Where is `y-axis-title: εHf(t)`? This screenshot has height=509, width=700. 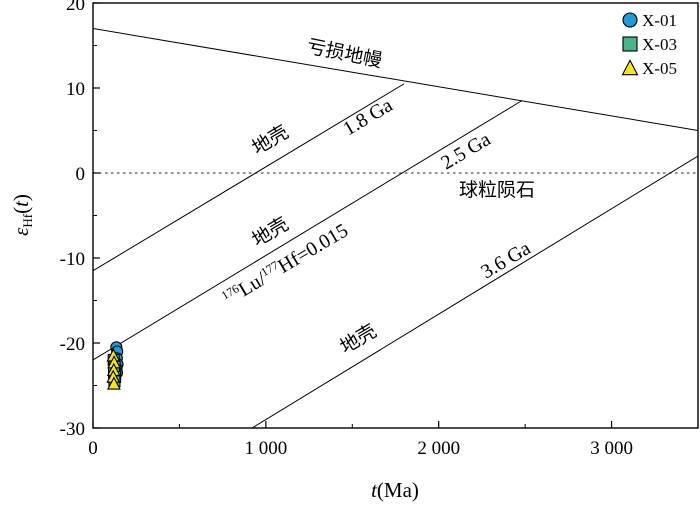 y-axis-title: εHf(t) is located at coordinates (22, 215).